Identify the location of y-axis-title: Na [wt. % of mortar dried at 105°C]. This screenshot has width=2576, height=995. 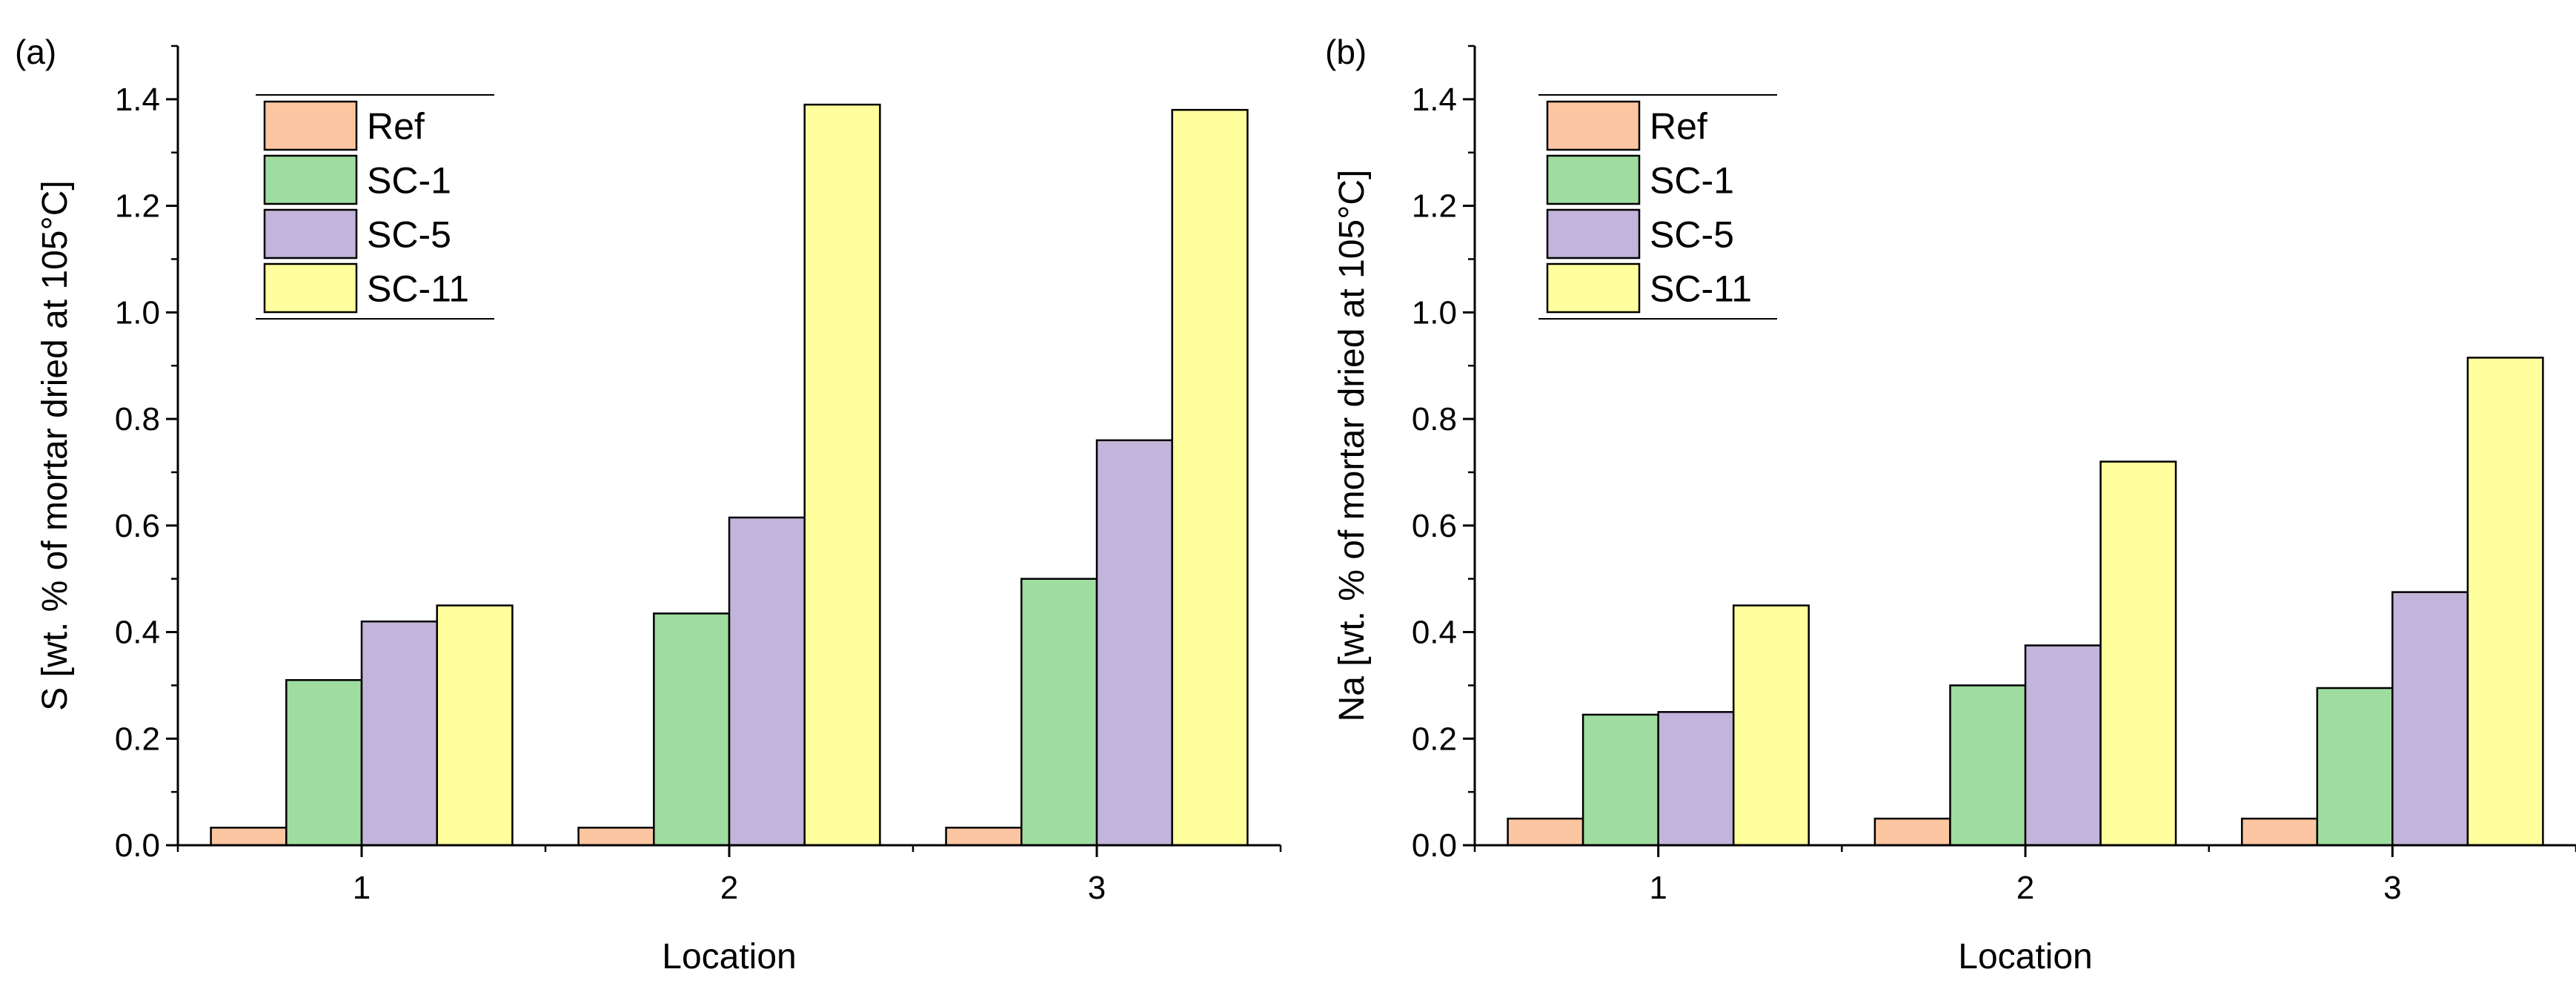
(1352, 446).